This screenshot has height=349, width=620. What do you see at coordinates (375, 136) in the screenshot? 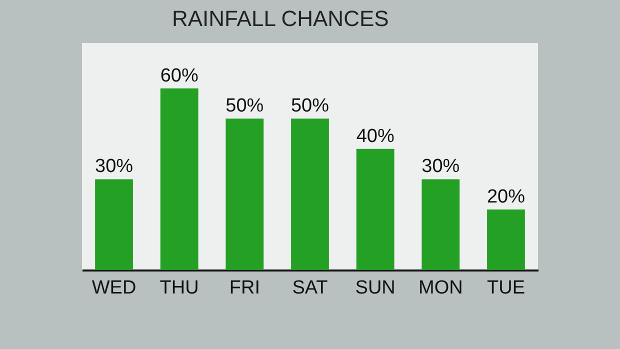
I see `data-label: 40%` at bounding box center [375, 136].